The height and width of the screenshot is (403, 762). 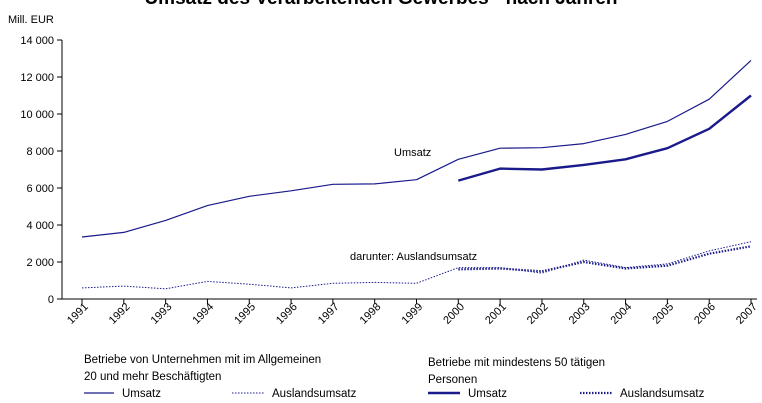 What do you see at coordinates (538, 314) in the screenshot?
I see `x-tick-label: 2002` at bounding box center [538, 314].